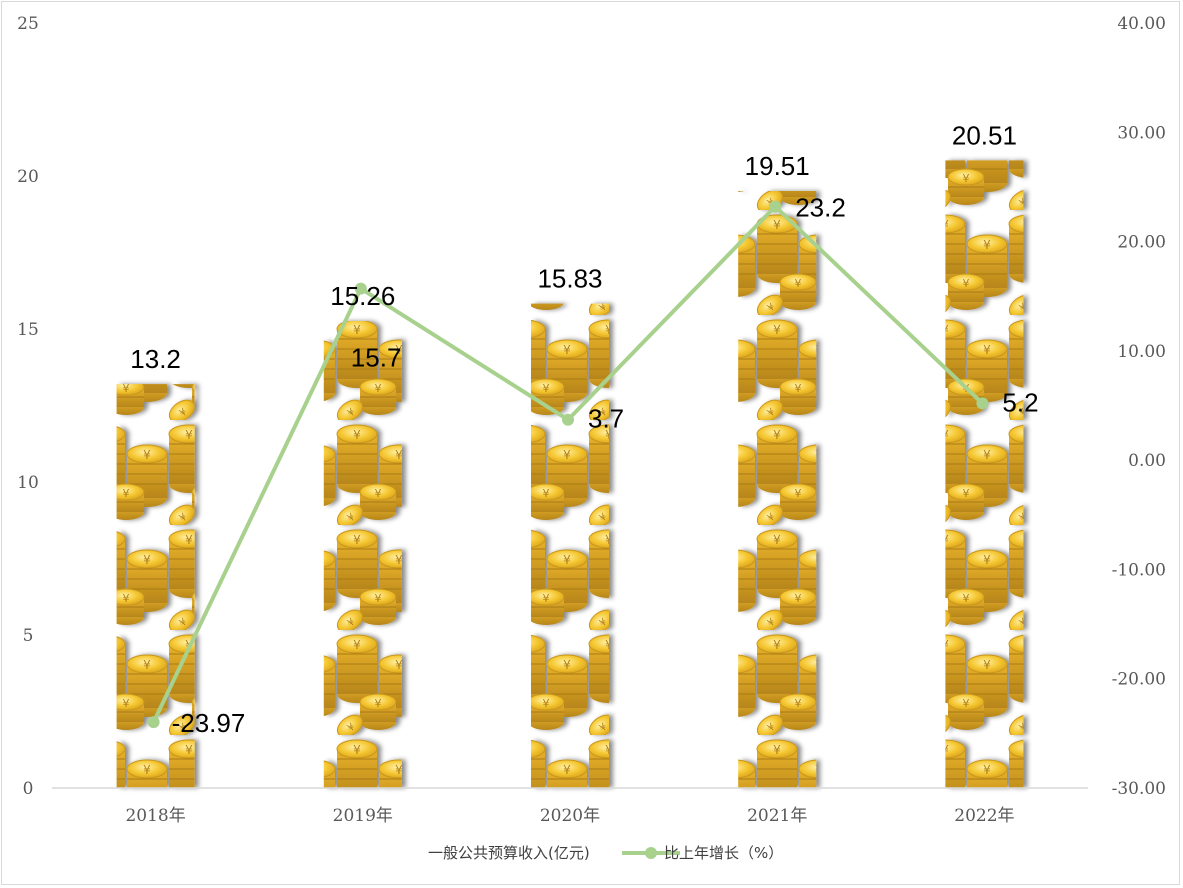 This screenshot has height=888, width=1183. What do you see at coordinates (362, 554) in the screenshot?
I see `bar-2019年` at bounding box center [362, 554].